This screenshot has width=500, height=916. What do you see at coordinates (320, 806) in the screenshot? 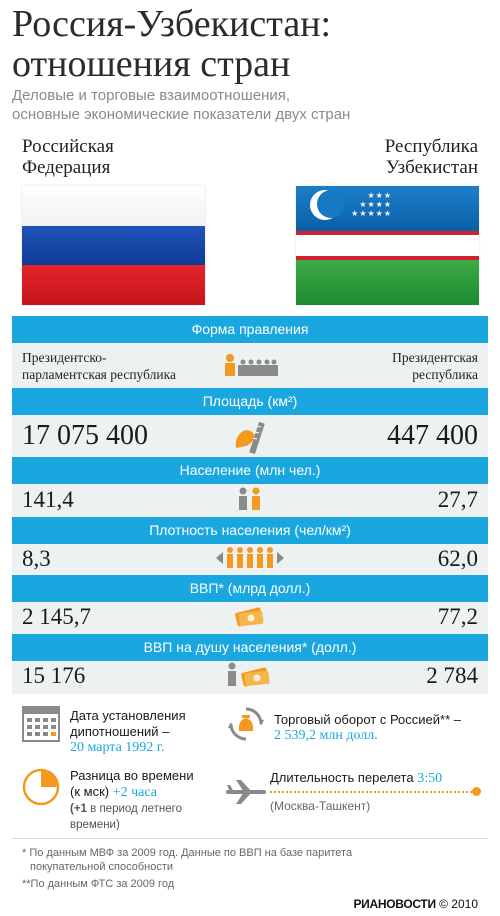
I see `flight-route: (Москва-Ташкент)` at bounding box center [320, 806].